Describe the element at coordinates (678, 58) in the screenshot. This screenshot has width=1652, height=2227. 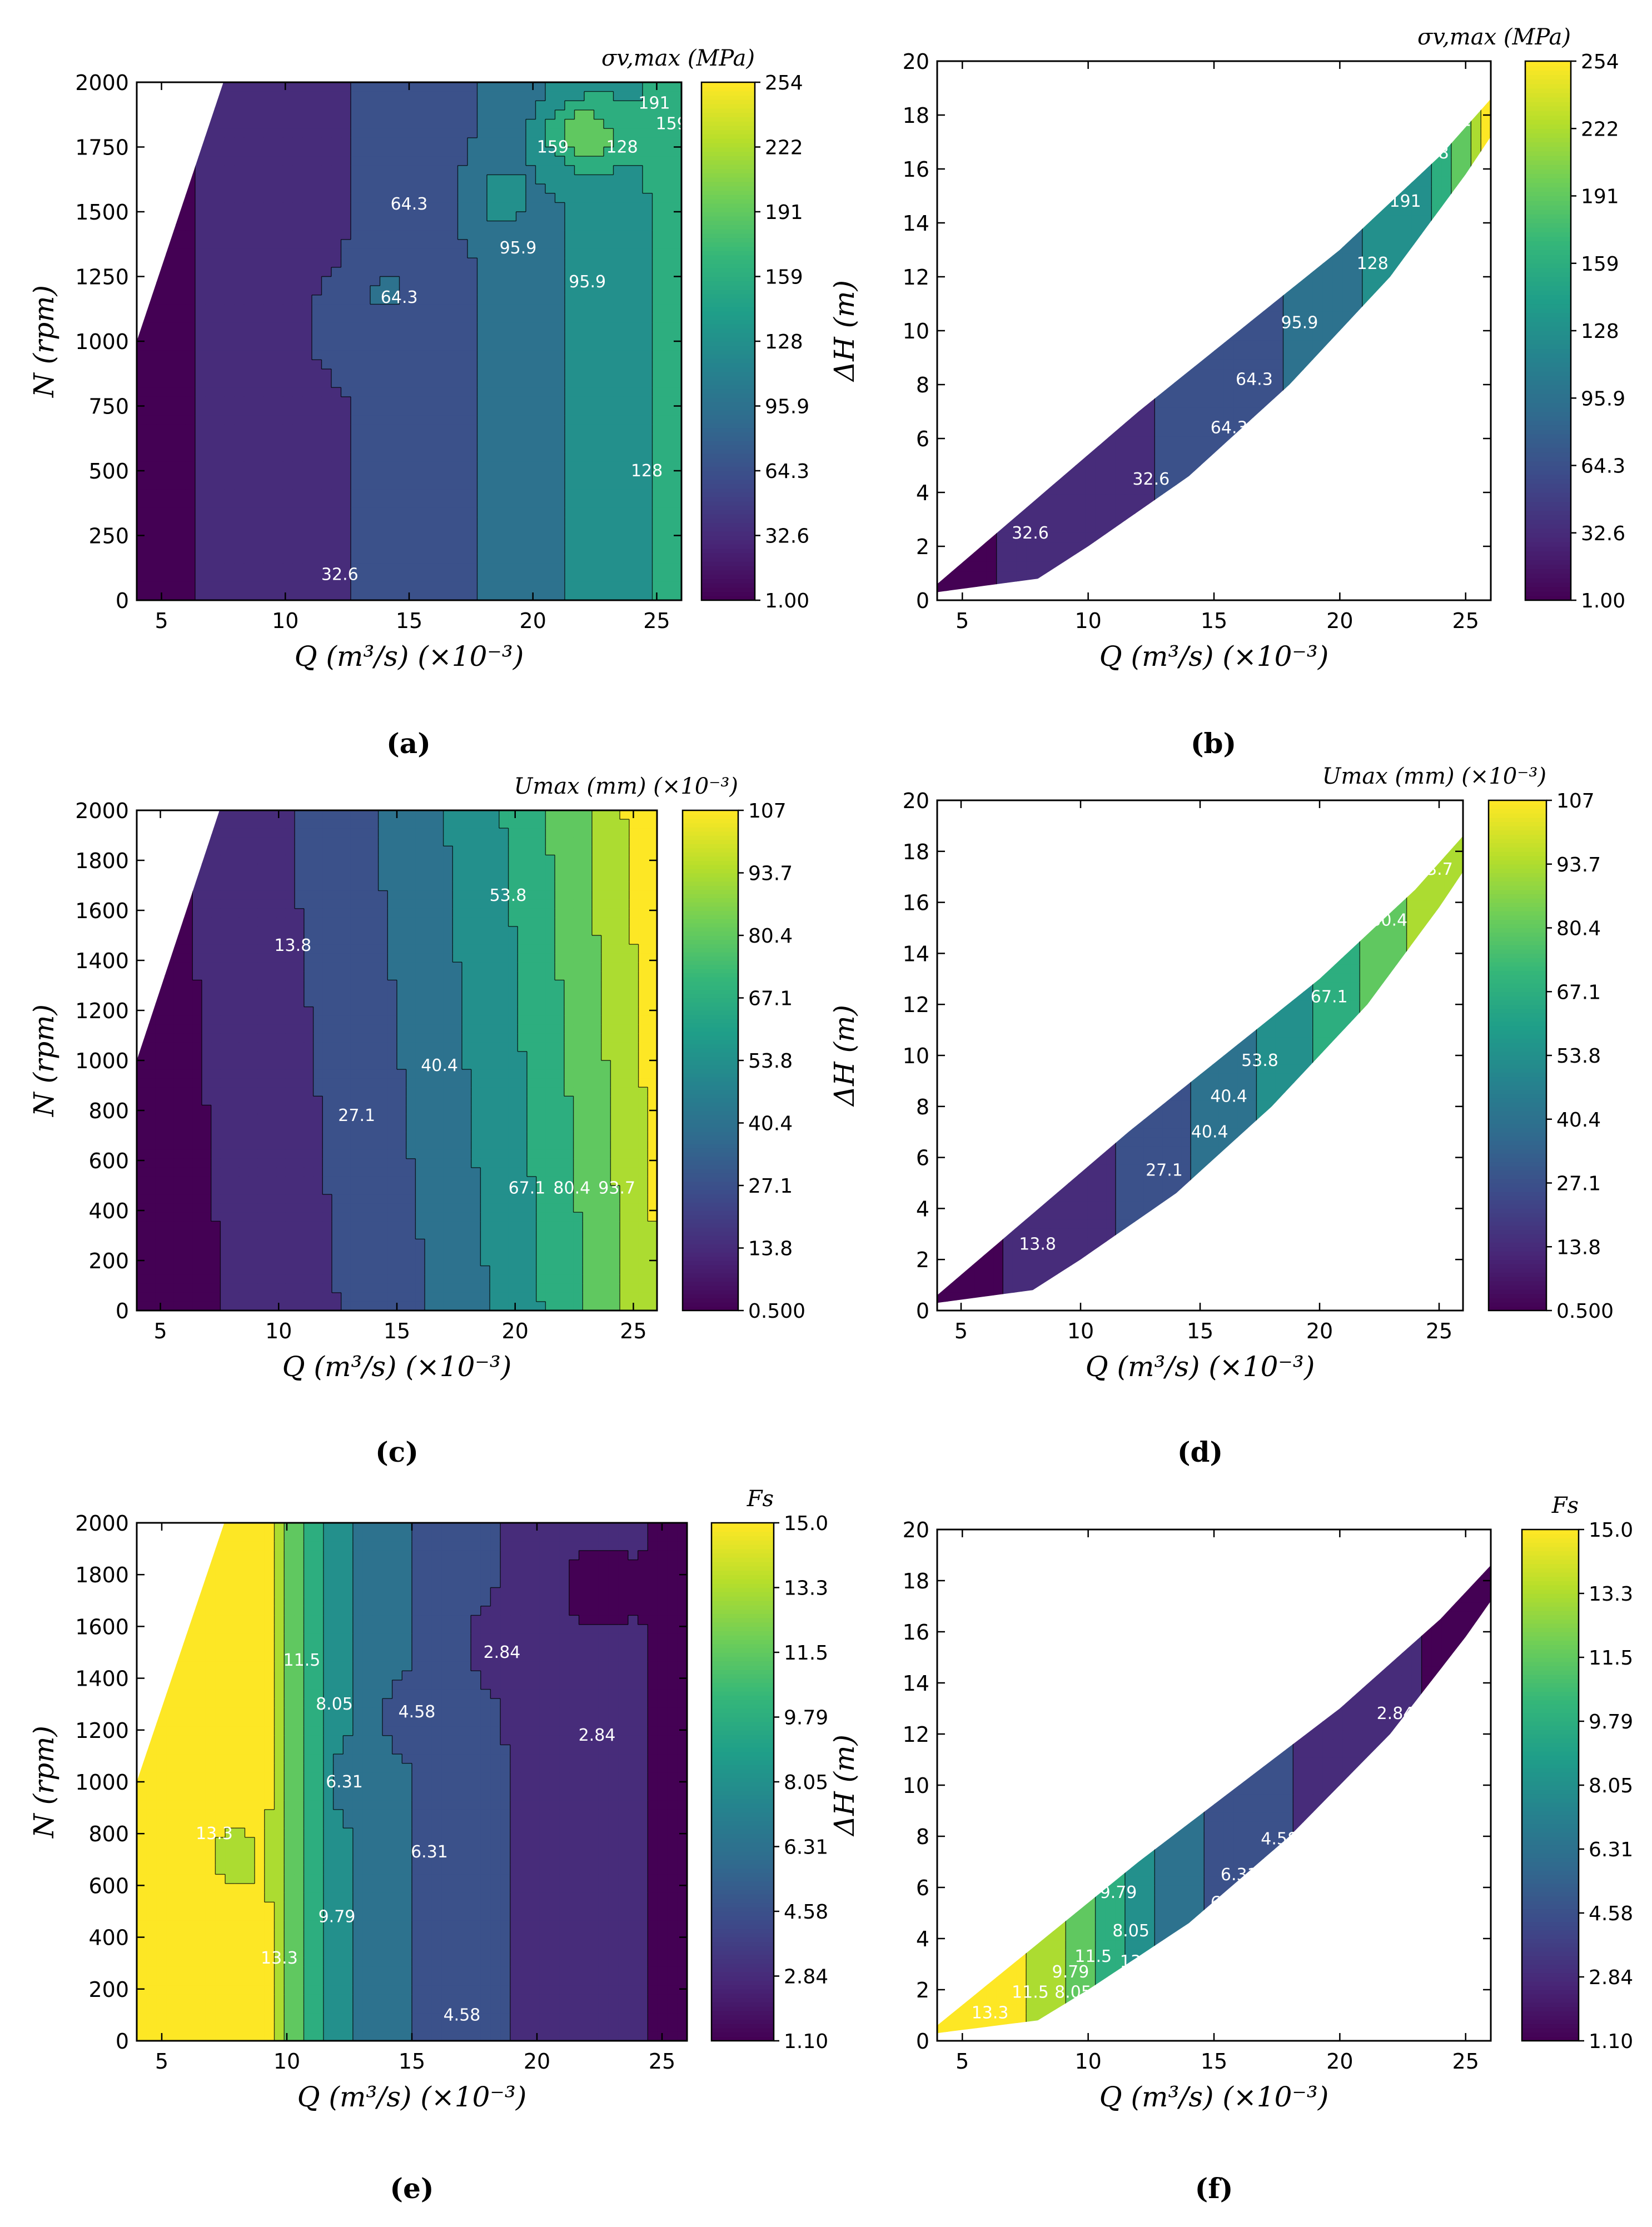
I see `colorbar-label: σv,max (MPa)` at that location.